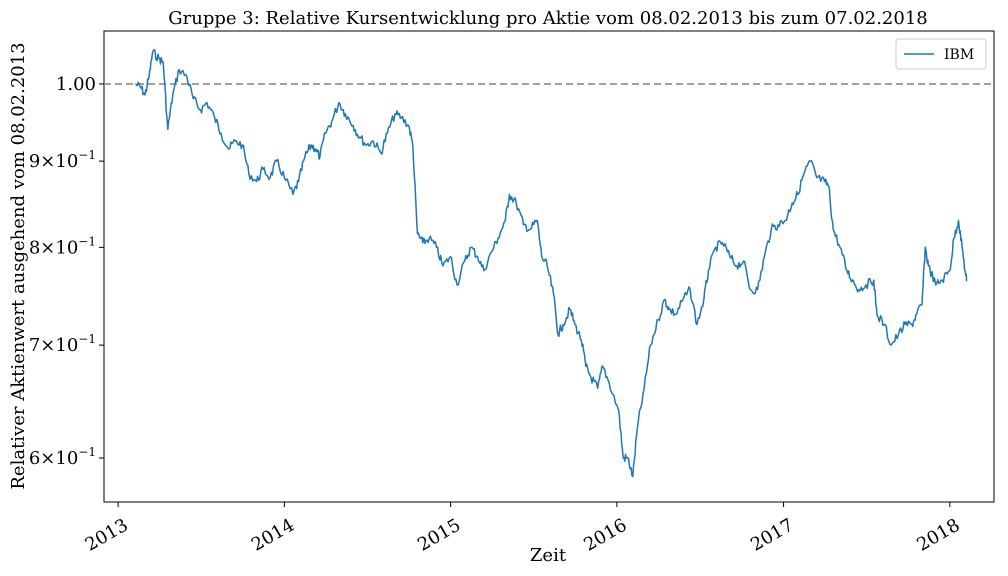  I want to click on y-tick-label: 1.00, so click(76, 84).